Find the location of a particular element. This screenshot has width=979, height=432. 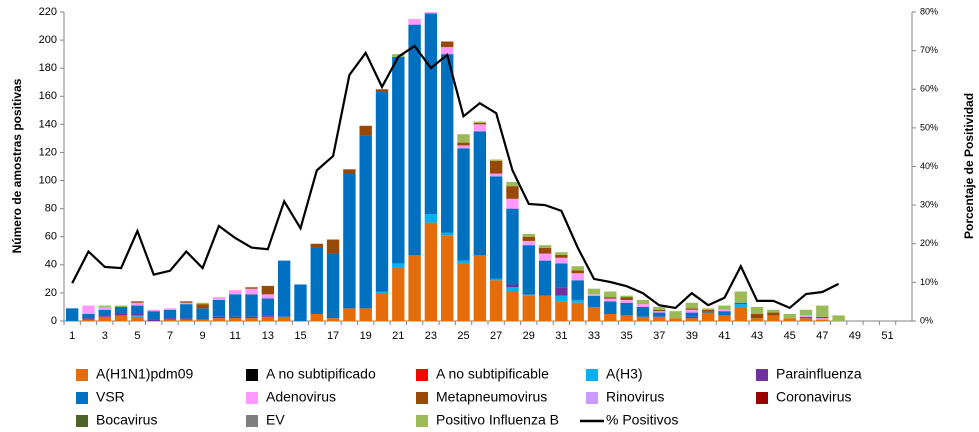

legend-label: Rinovirus is located at coordinates (635, 397).